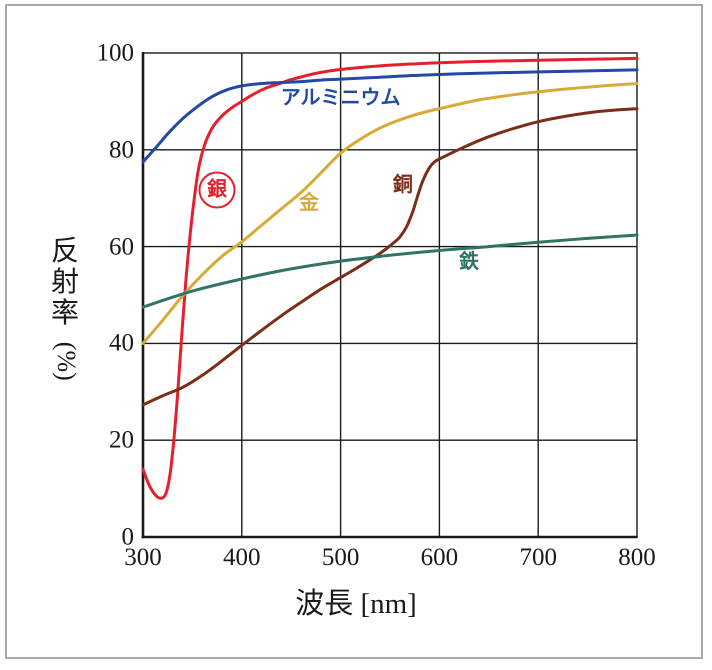 The height and width of the screenshot is (670, 712). What do you see at coordinates (128, 537) in the screenshot?
I see `y-tick-label-0: 0` at bounding box center [128, 537].